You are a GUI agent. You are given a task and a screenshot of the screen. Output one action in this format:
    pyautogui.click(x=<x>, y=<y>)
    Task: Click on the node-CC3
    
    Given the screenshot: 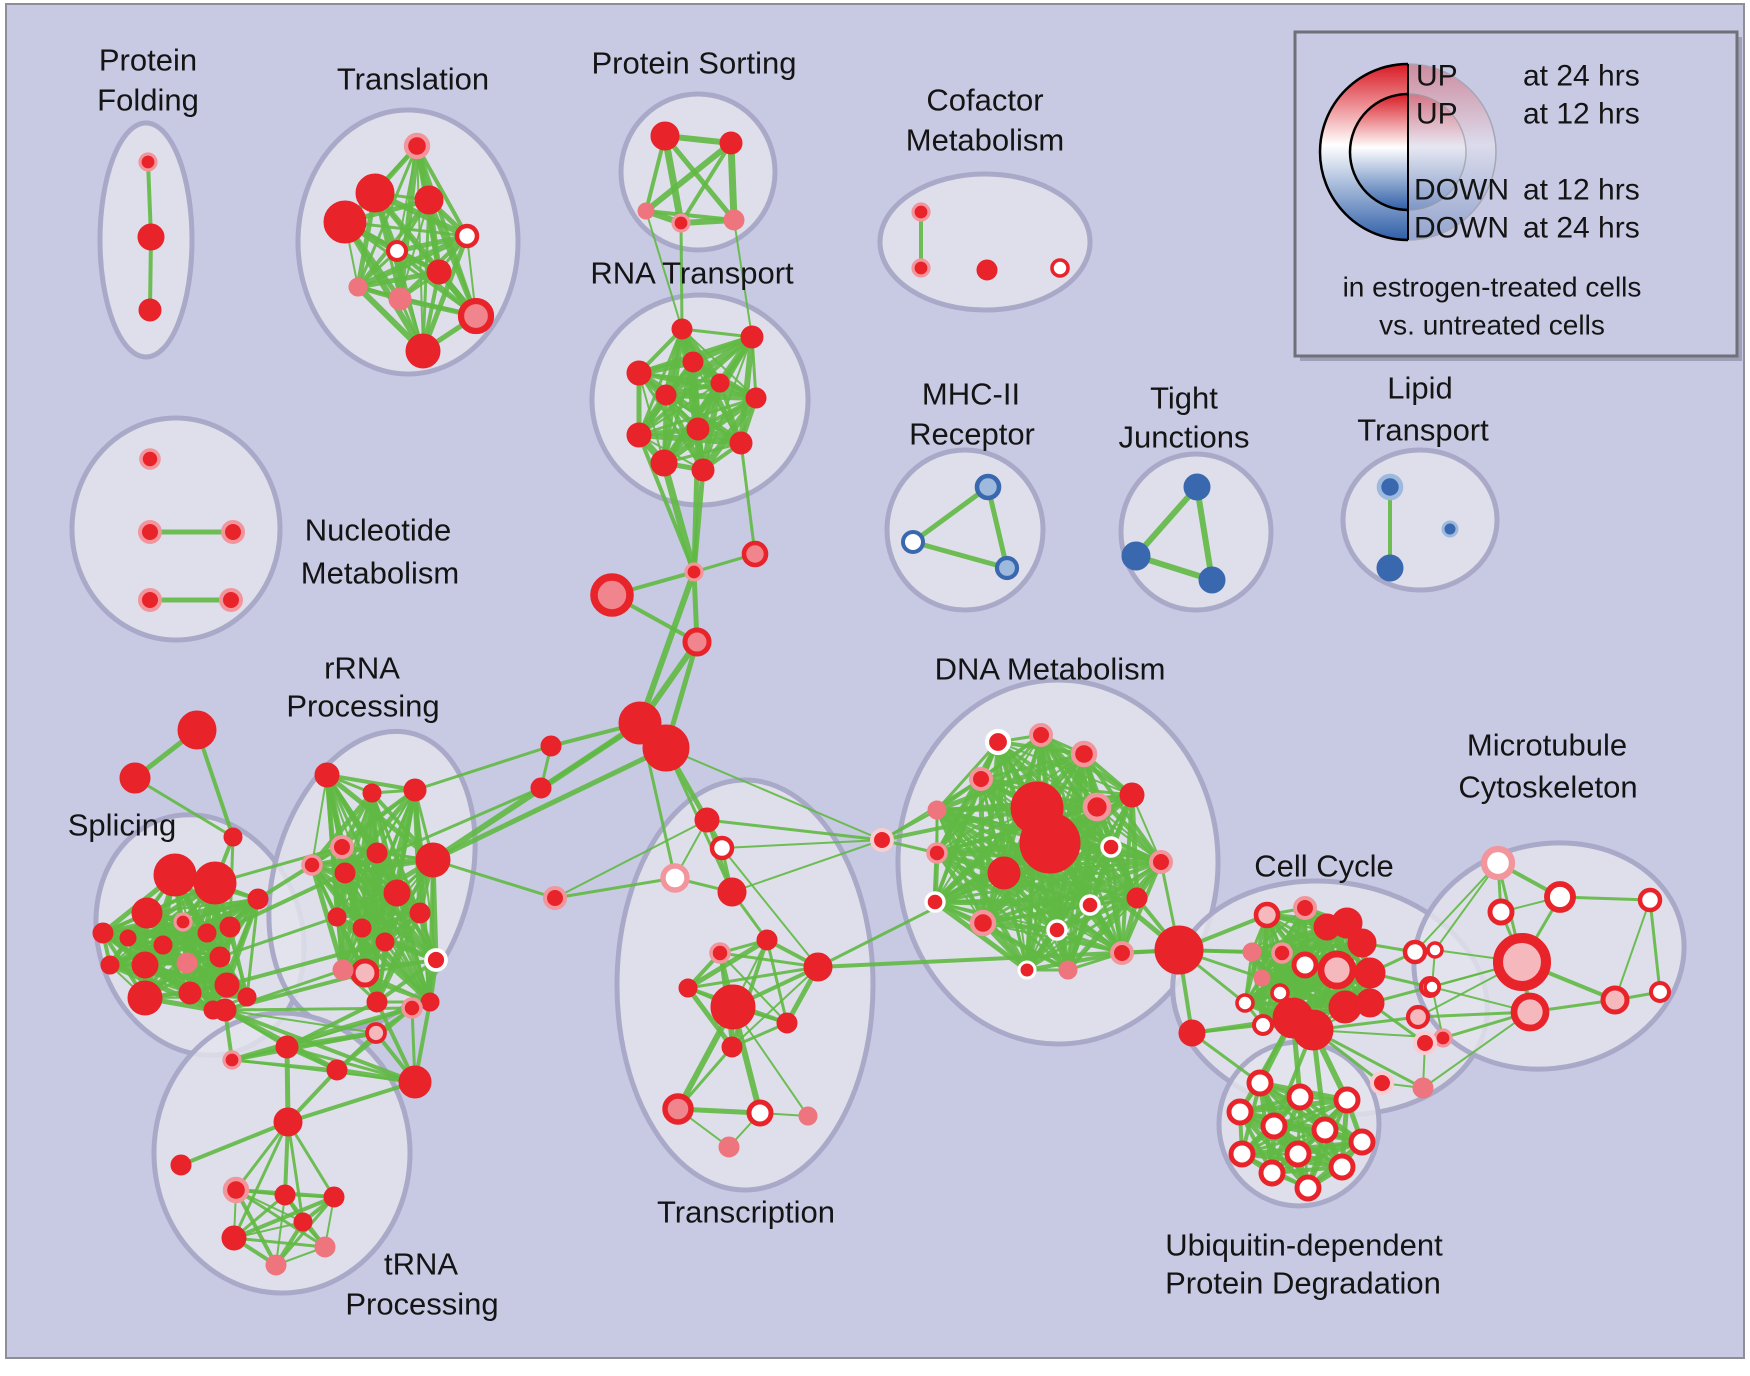 What is the action you would take?
    pyautogui.click(x=1267, y=915)
    